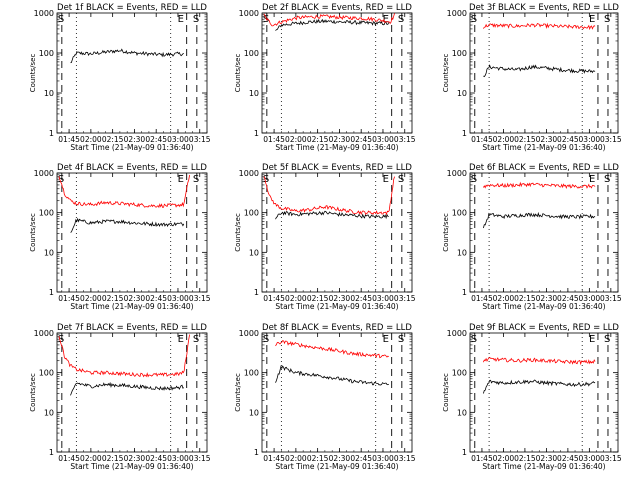 The height and width of the screenshot is (484, 640). What do you see at coordinates (337, 168) in the screenshot?
I see `panel-title: Det 5f BLACK = Events, RED = LLD` at bounding box center [337, 168].